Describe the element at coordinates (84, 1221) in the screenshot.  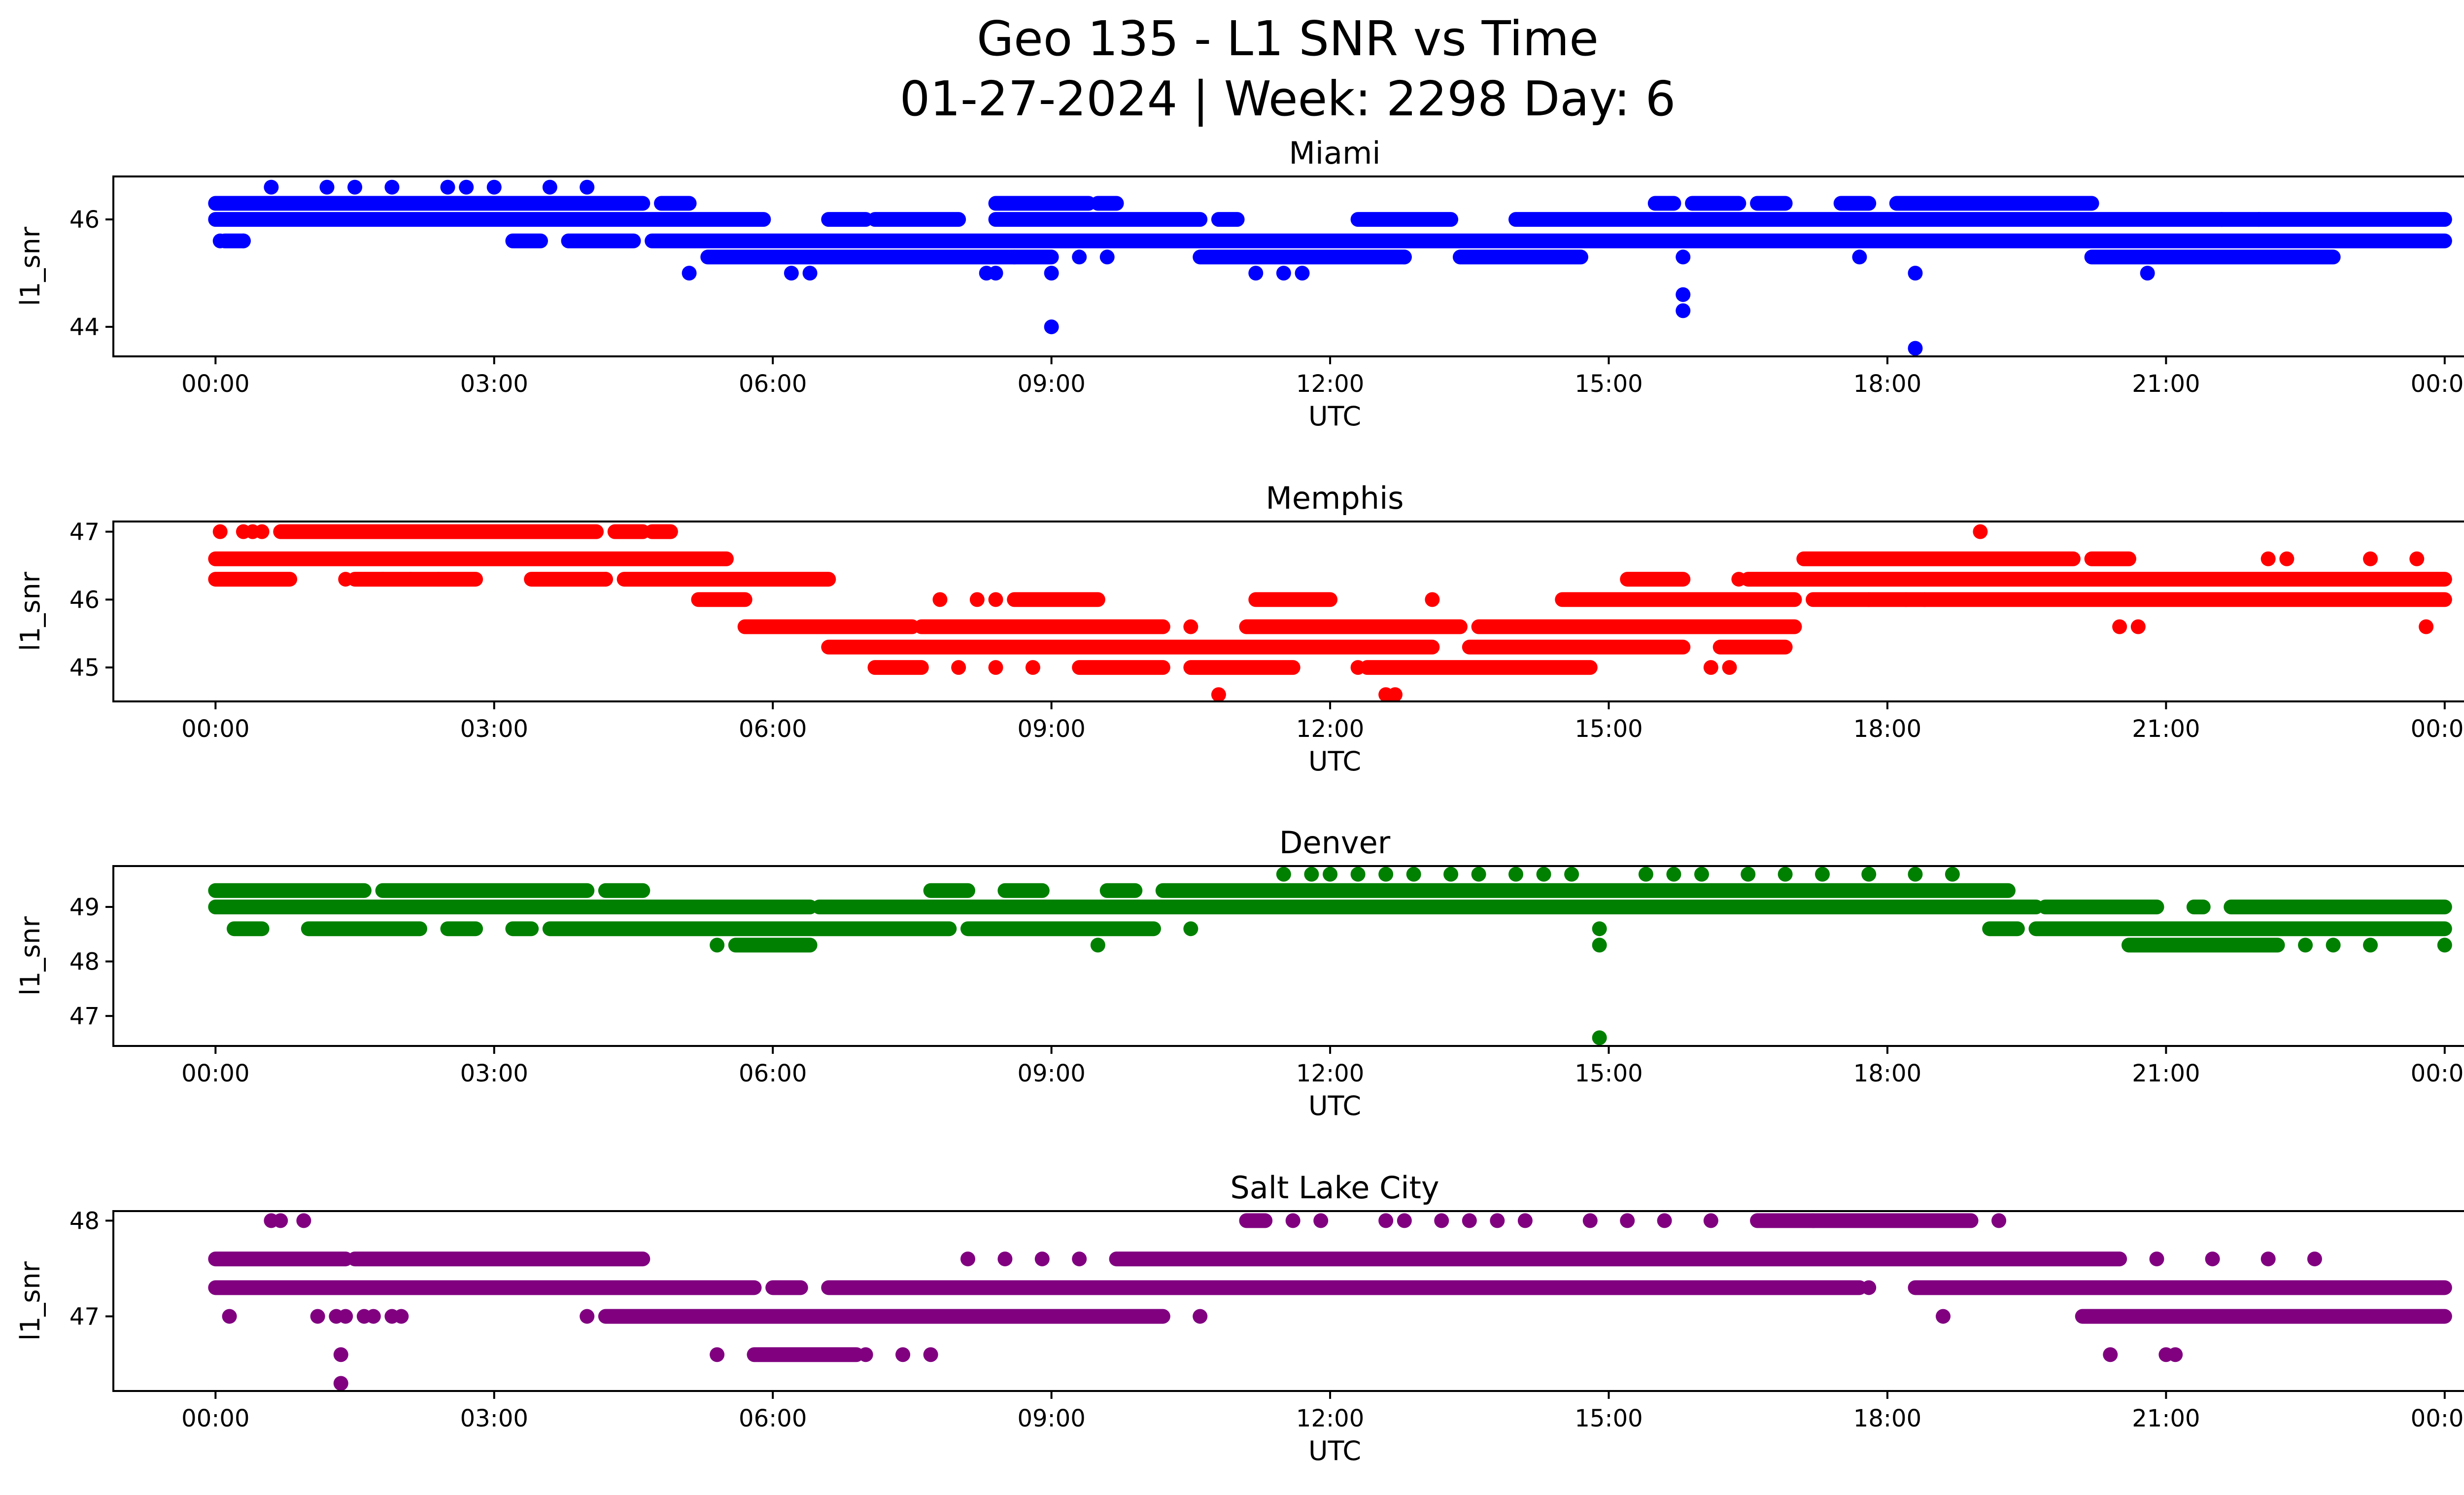
I see `y-tick-label: 48` at that location.